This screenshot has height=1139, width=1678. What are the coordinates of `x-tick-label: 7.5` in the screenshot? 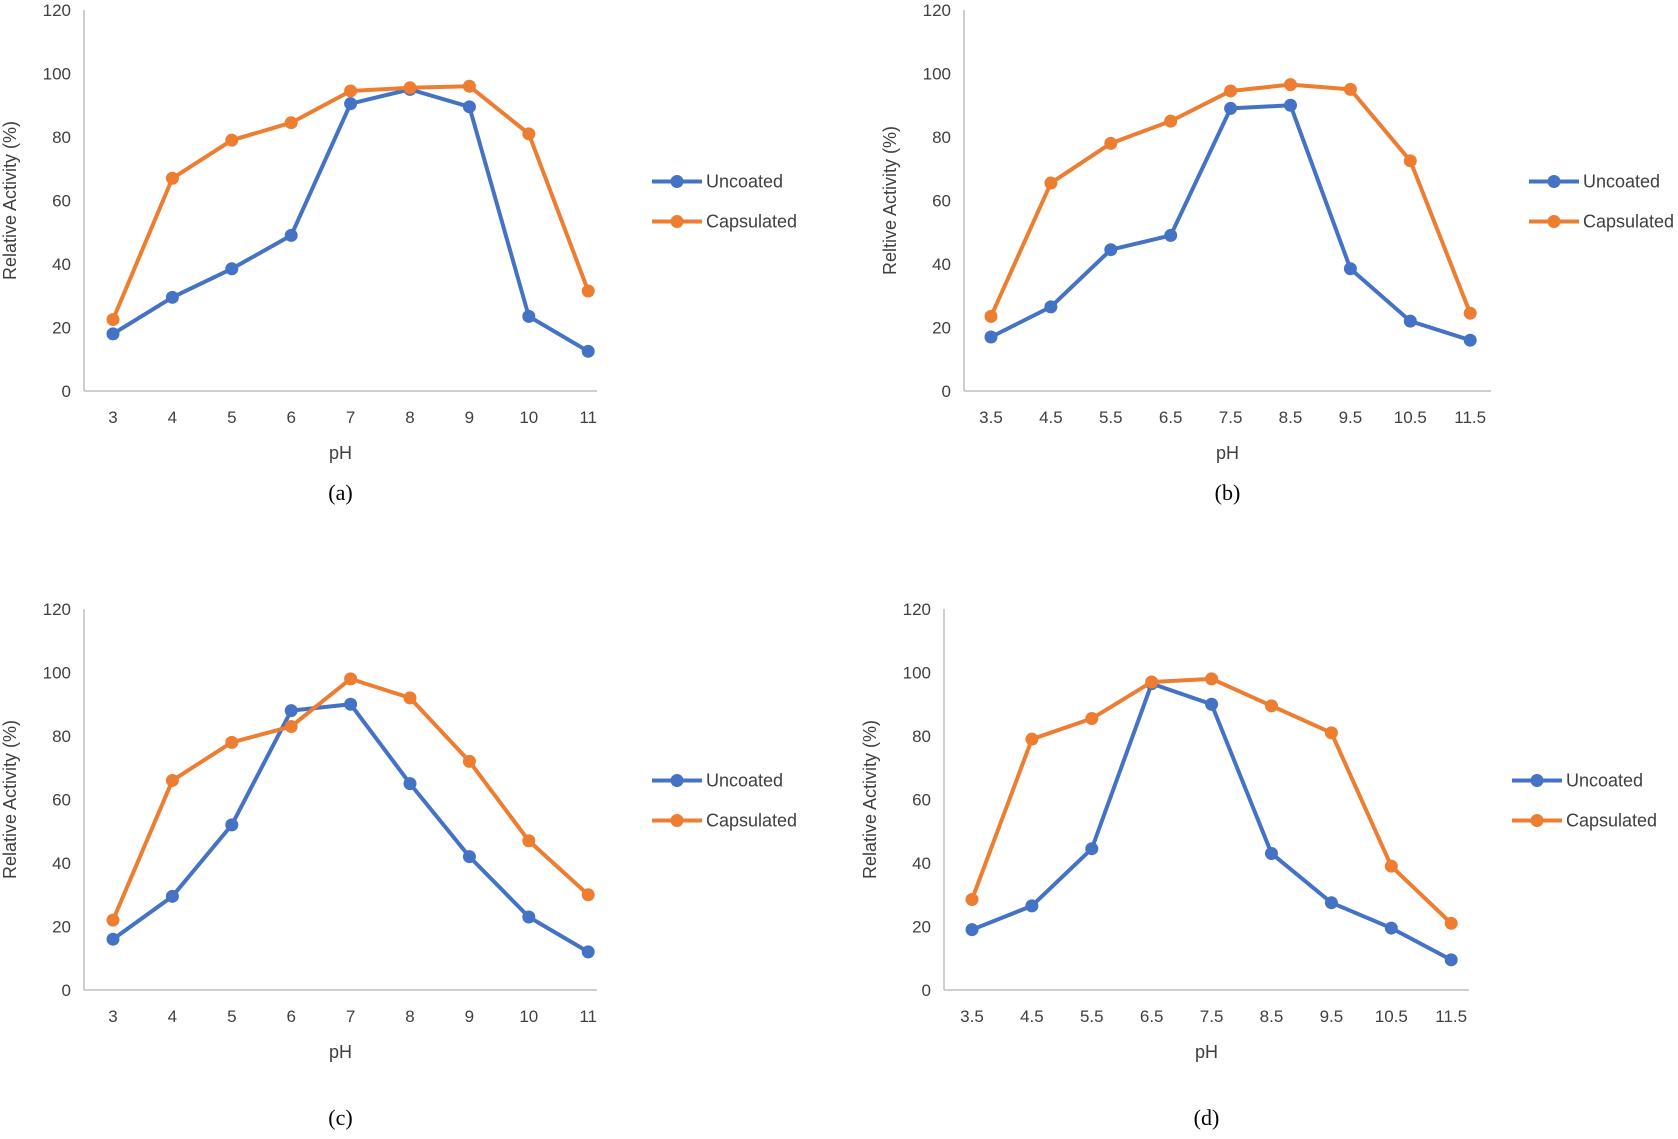 It's located at (1231, 417).